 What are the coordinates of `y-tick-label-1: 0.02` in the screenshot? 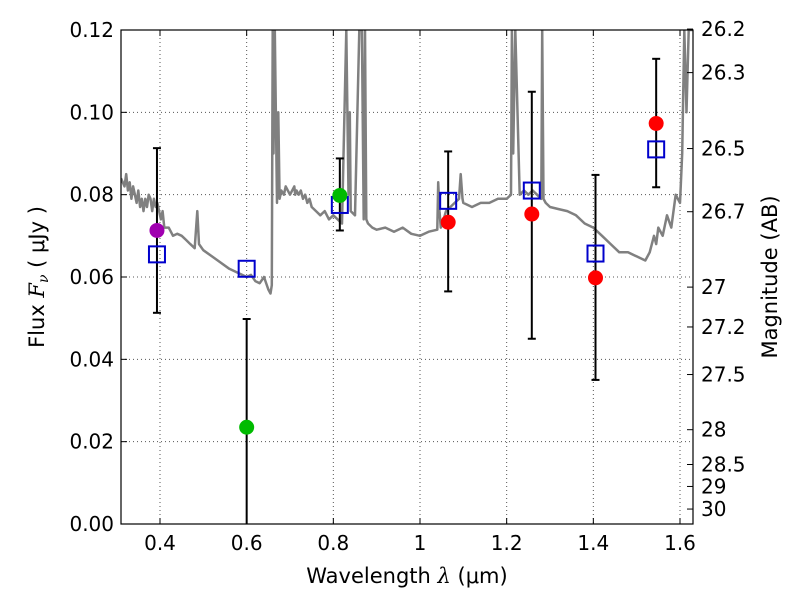 It's located at (91, 442).